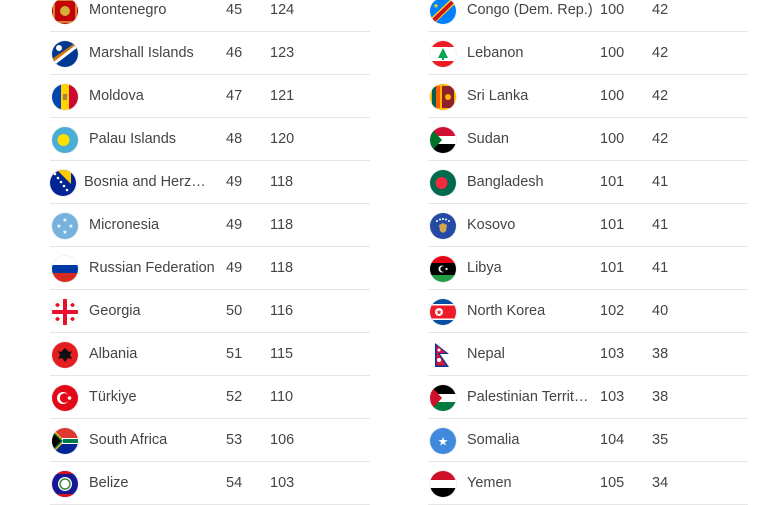  I want to click on country-name: Nepal, so click(486, 354).